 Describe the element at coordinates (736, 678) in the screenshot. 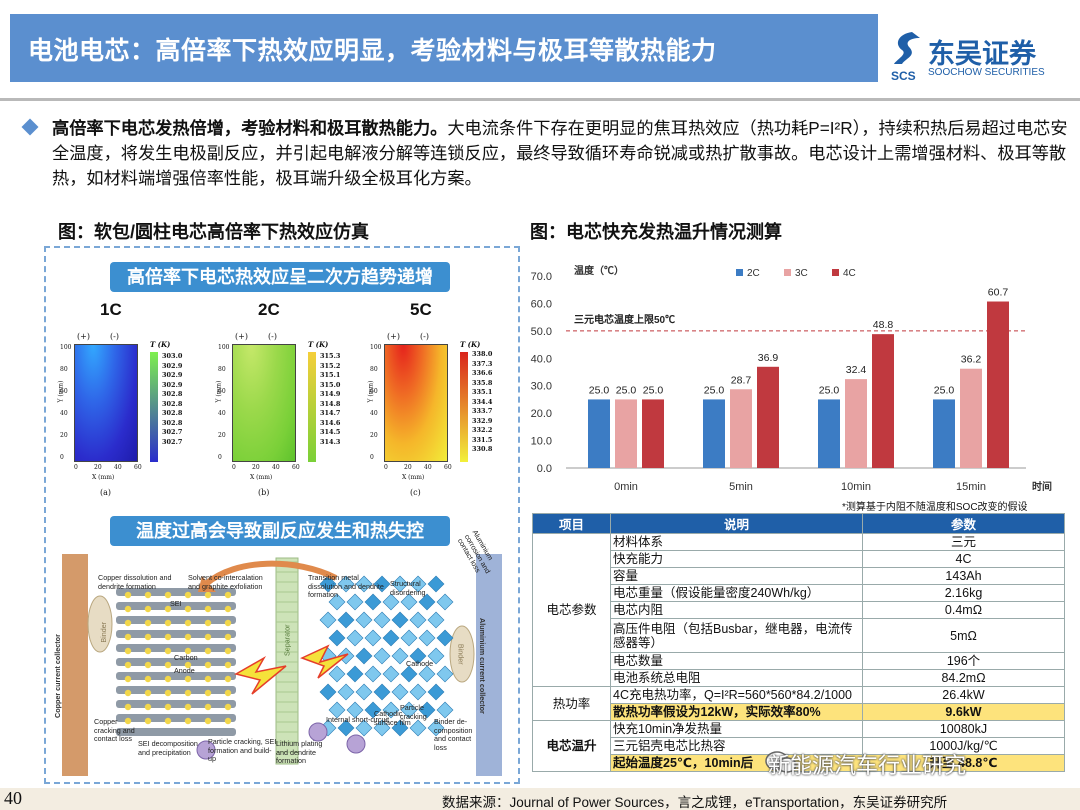

I see `table-desc-cell: 电池系统总电阻` at that location.